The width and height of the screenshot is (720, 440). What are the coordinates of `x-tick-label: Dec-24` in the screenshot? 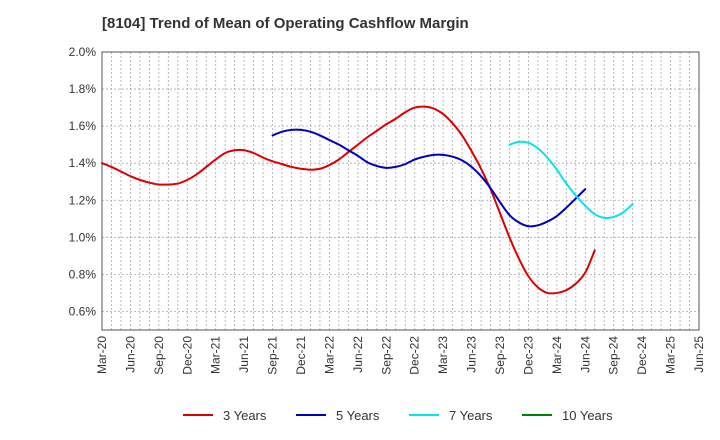 It's located at (642, 355).